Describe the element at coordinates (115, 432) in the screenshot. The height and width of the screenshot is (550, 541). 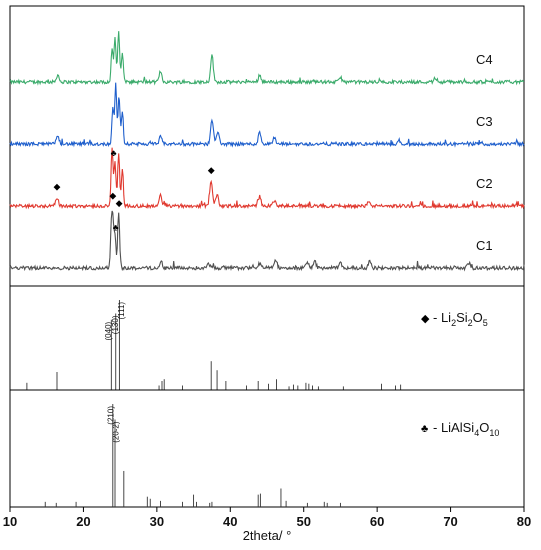
I see `hkl-label: (20-2)` at that location.